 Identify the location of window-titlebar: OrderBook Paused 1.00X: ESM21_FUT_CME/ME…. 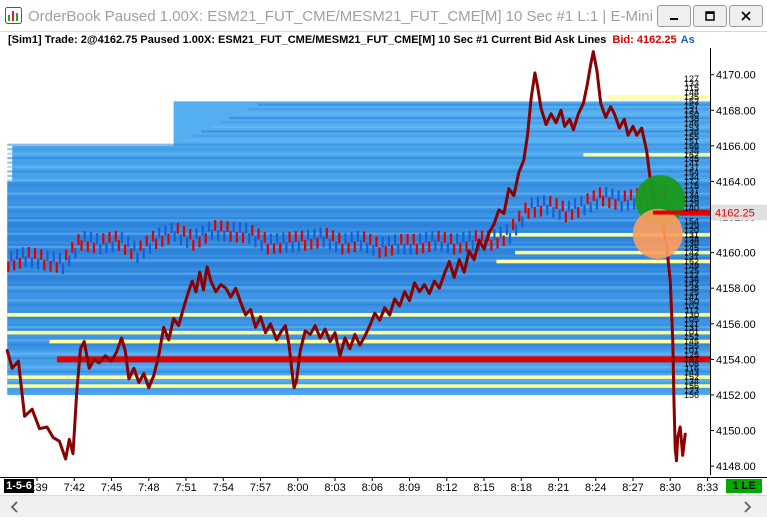
(383, 16).